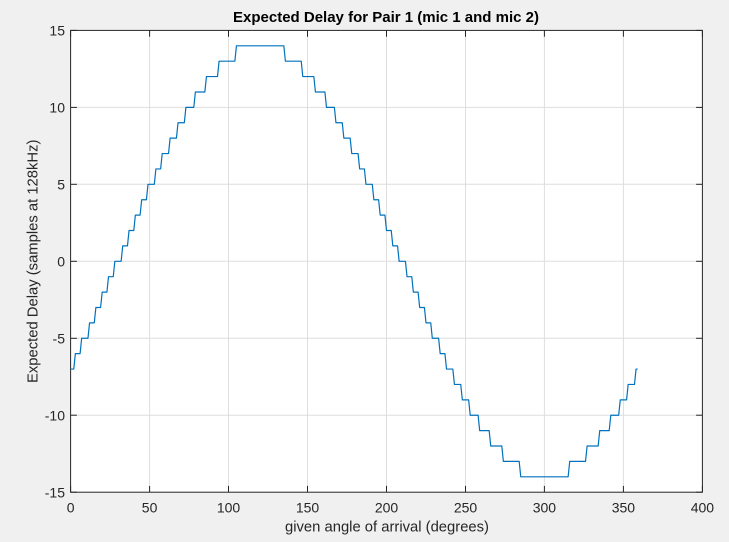 The height and width of the screenshot is (542, 729). I want to click on svg-text: 10, so click(57, 108).